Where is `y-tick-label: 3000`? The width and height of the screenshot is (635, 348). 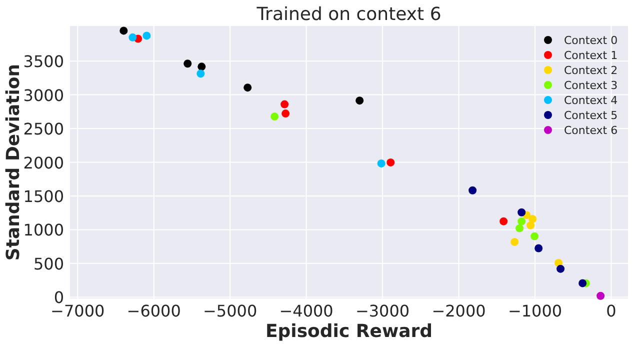 y-tick-label: 3000 is located at coordinates (43, 95).